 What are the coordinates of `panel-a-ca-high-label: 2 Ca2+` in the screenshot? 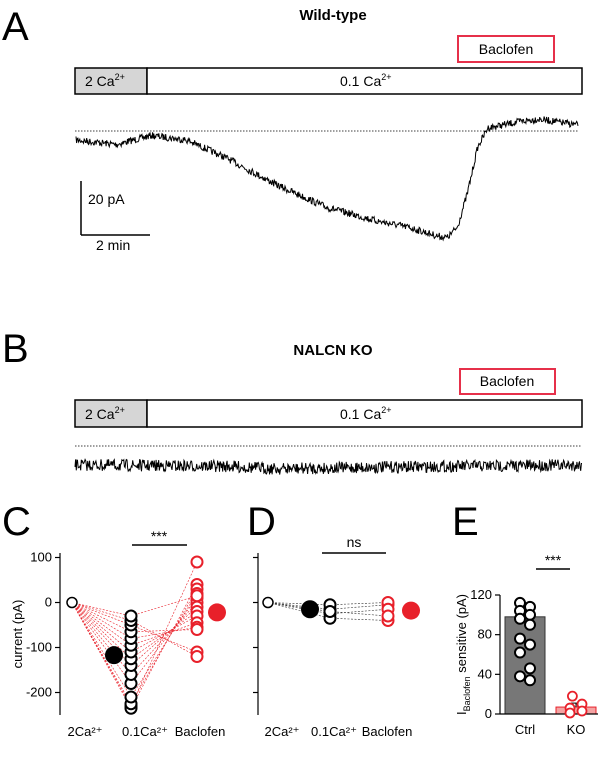 It's located at (105, 80).